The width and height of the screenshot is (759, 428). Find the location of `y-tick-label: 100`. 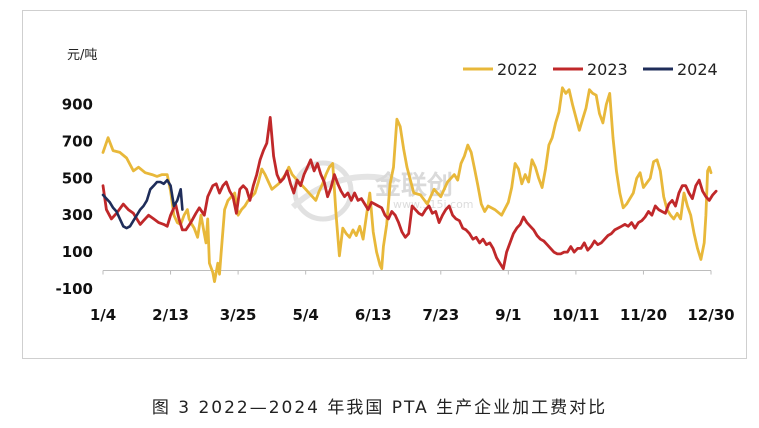

y-tick-label: 100 is located at coordinates (77, 252).